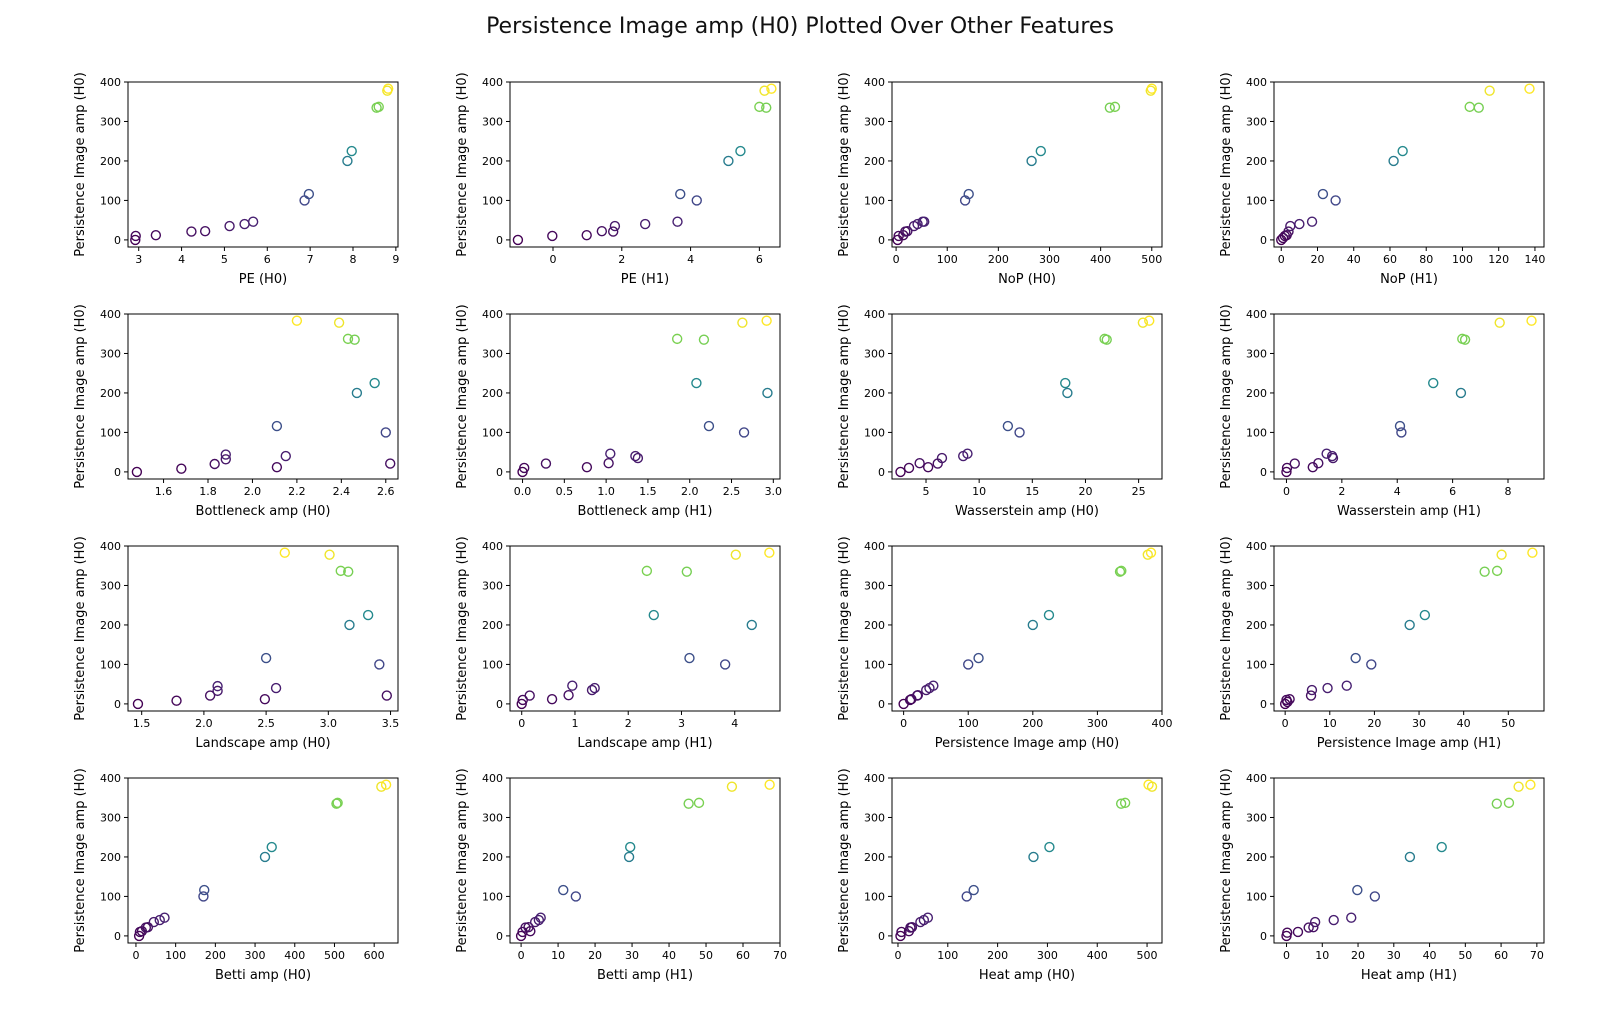 The width and height of the screenshot is (1600, 1015). I want to click on x-tick-label: 2.5, so click(732, 491).